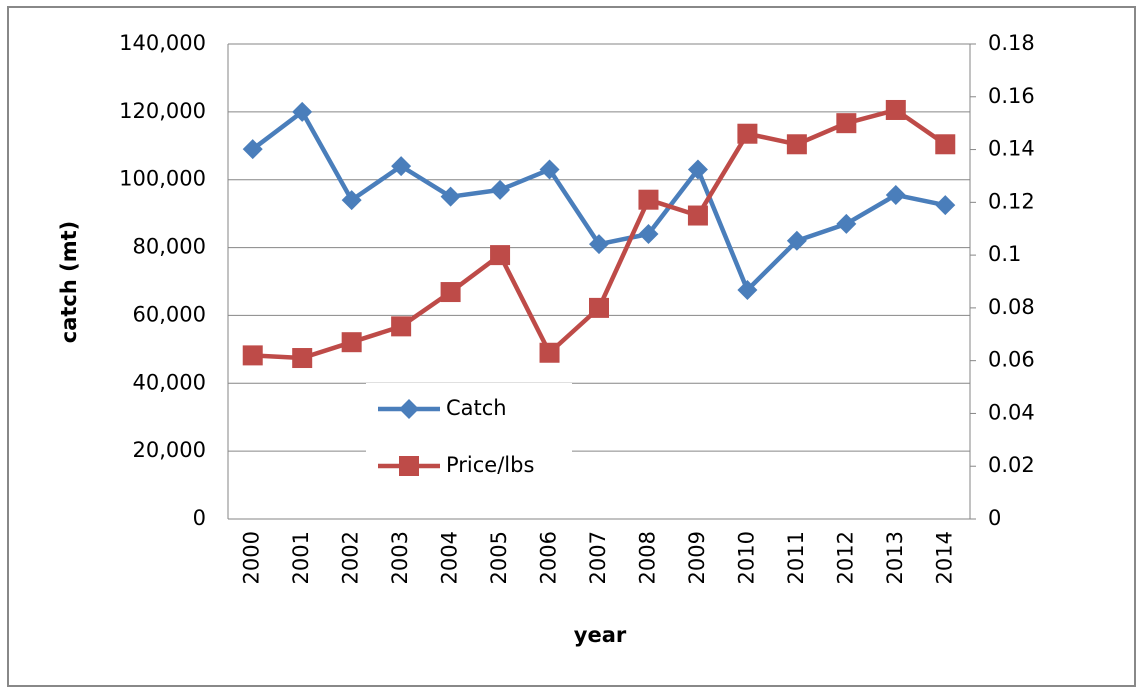 Image resolution: width=1136 pixels, height=691 pixels. Describe the element at coordinates (895, 557) in the screenshot. I see `x-tick-label: 2013` at that location.